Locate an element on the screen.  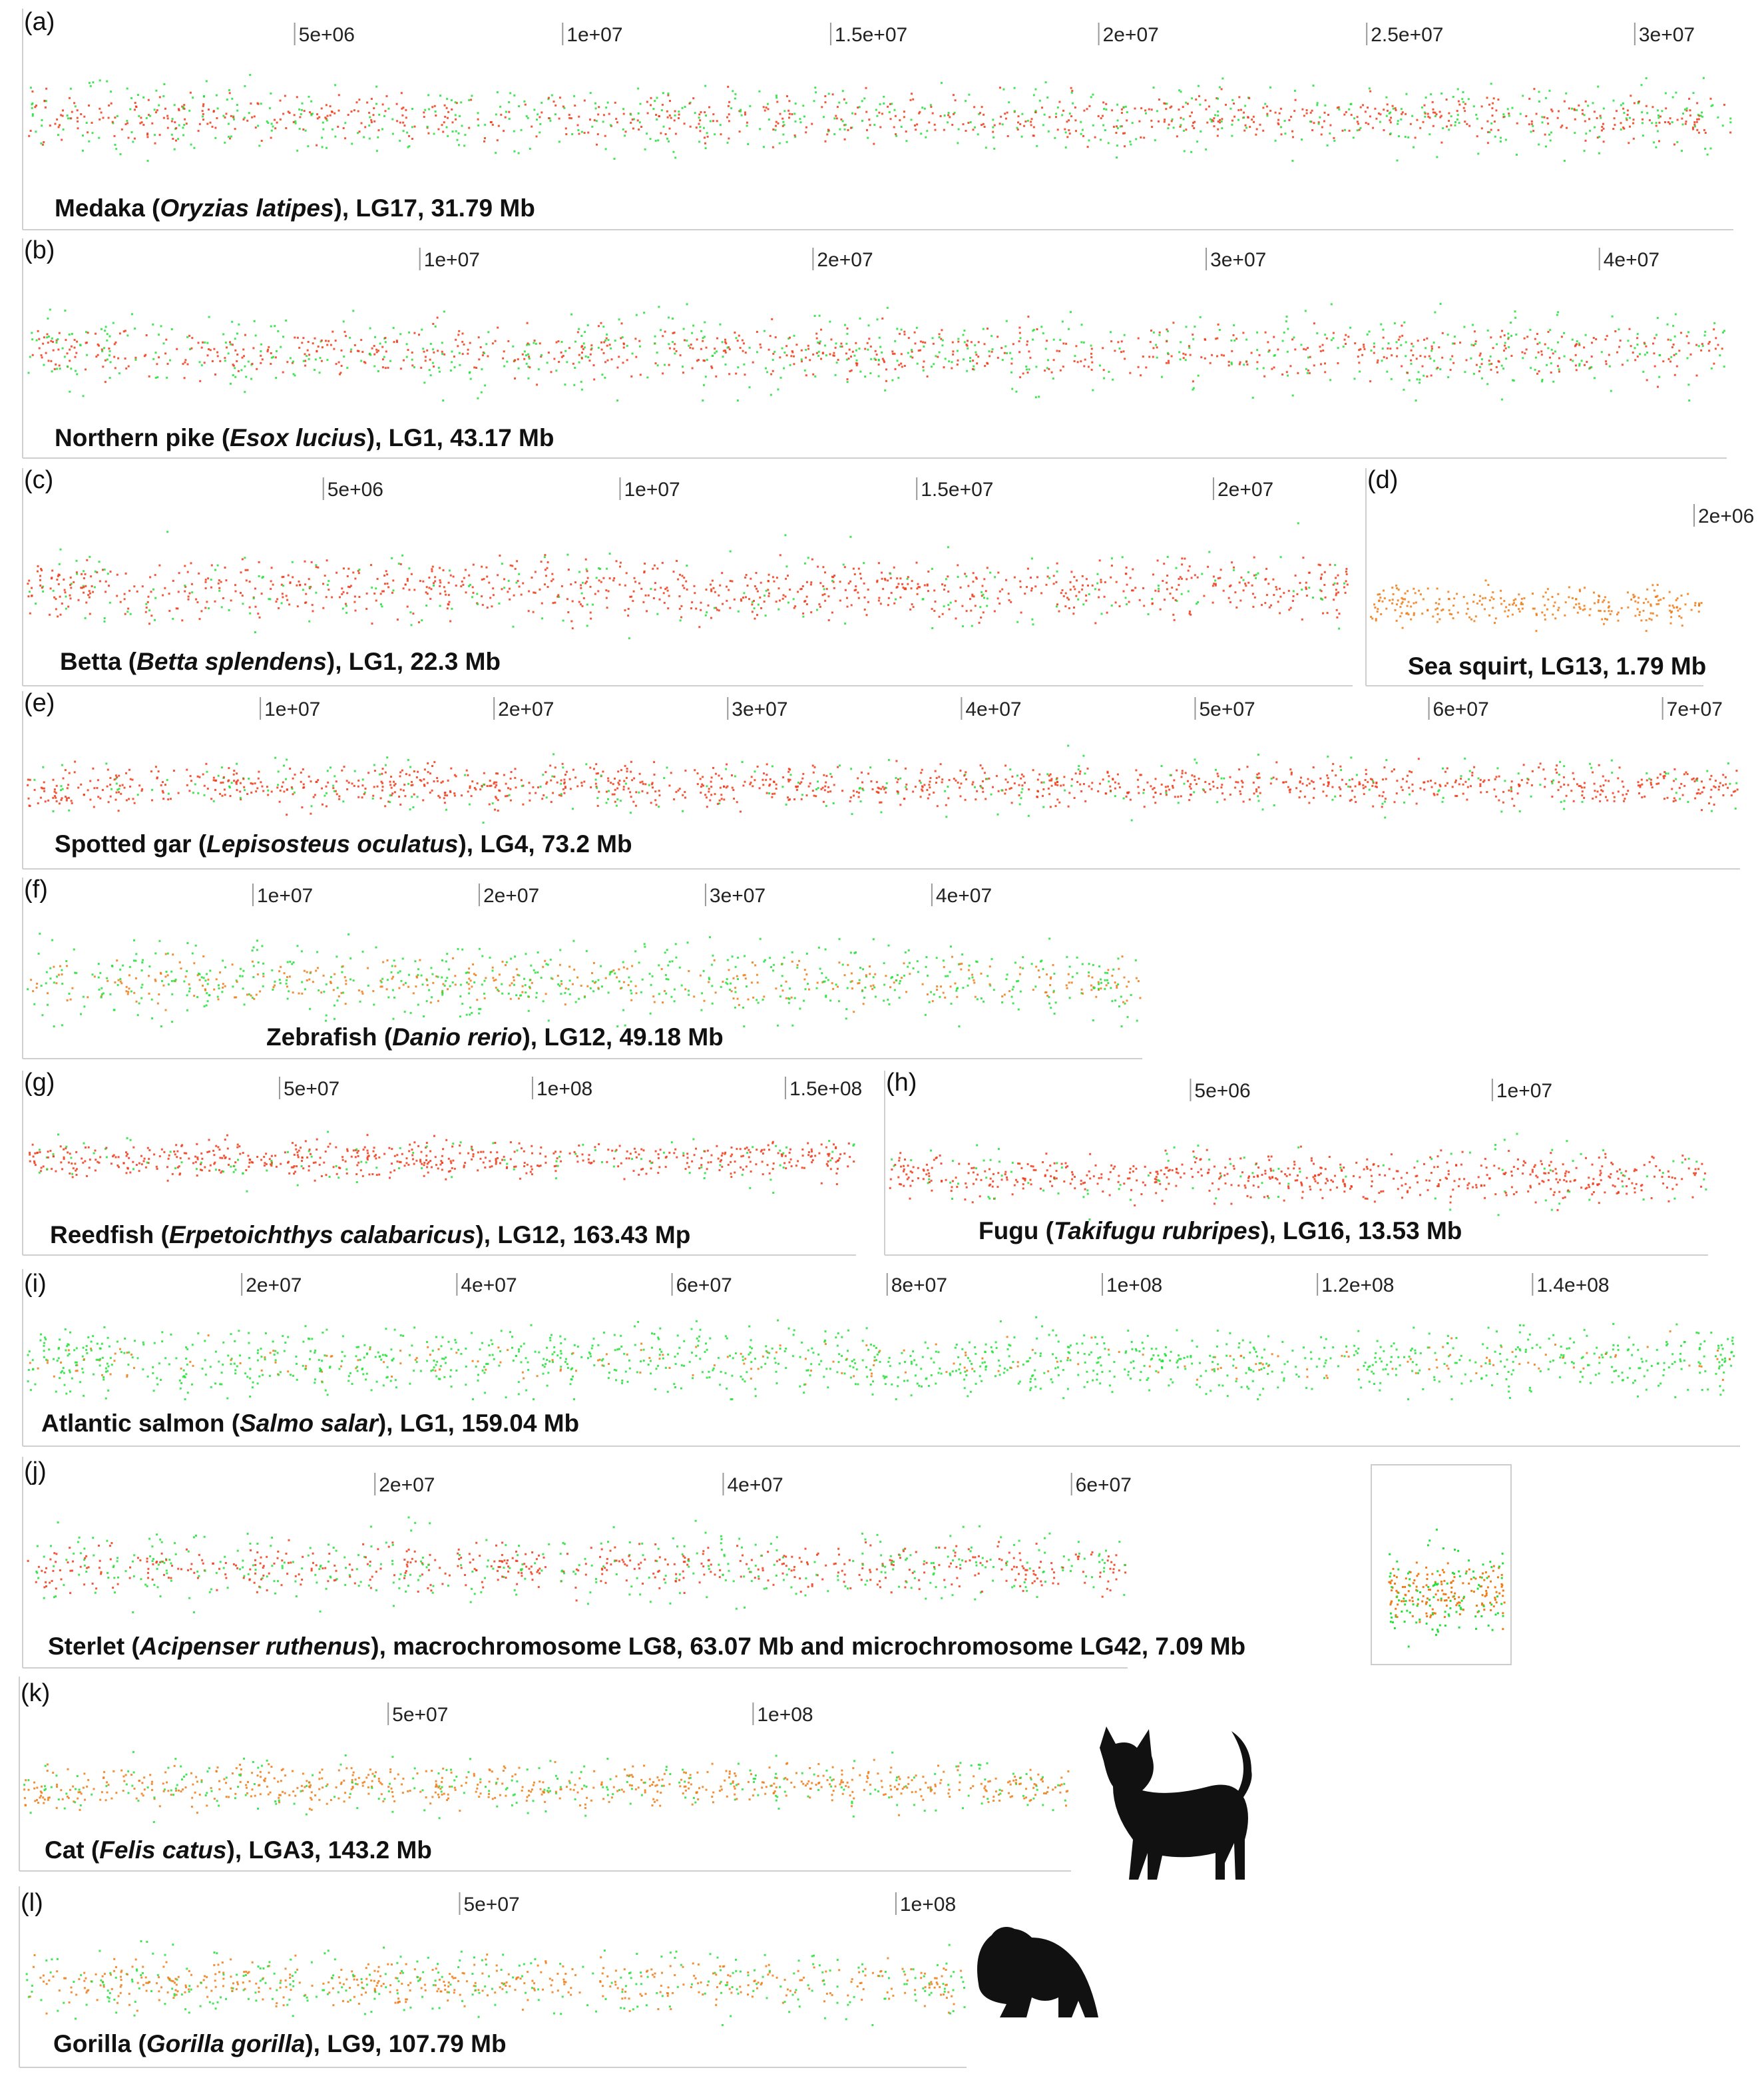
x-tick-label: 1e+07 is located at coordinates (594, 35).